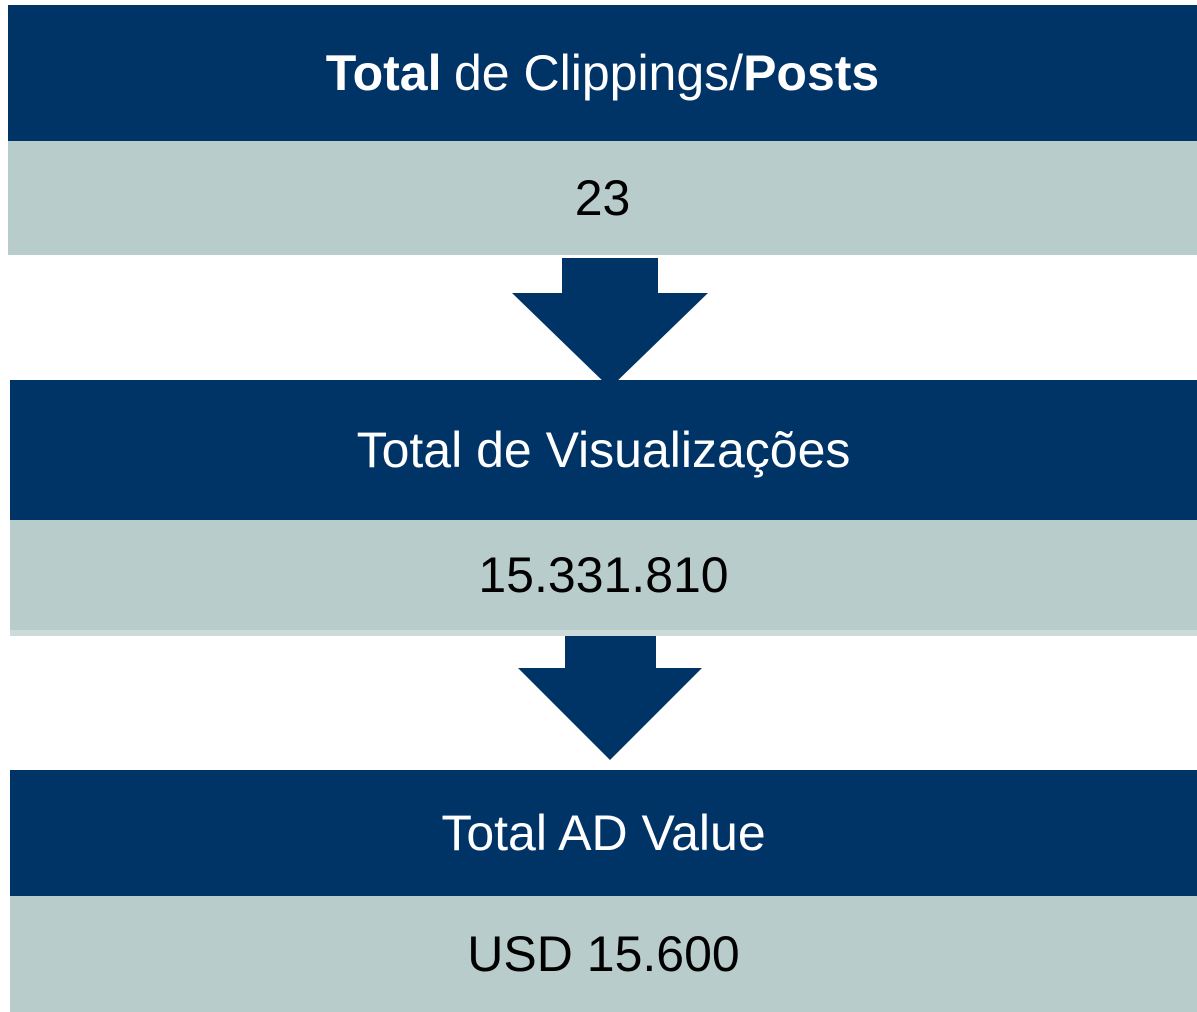 This screenshot has height=1012, width=1197. What do you see at coordinates (603, 578) in the screenshot?
I see `block-value: 15.331.810` at bounding box center [603, 578].